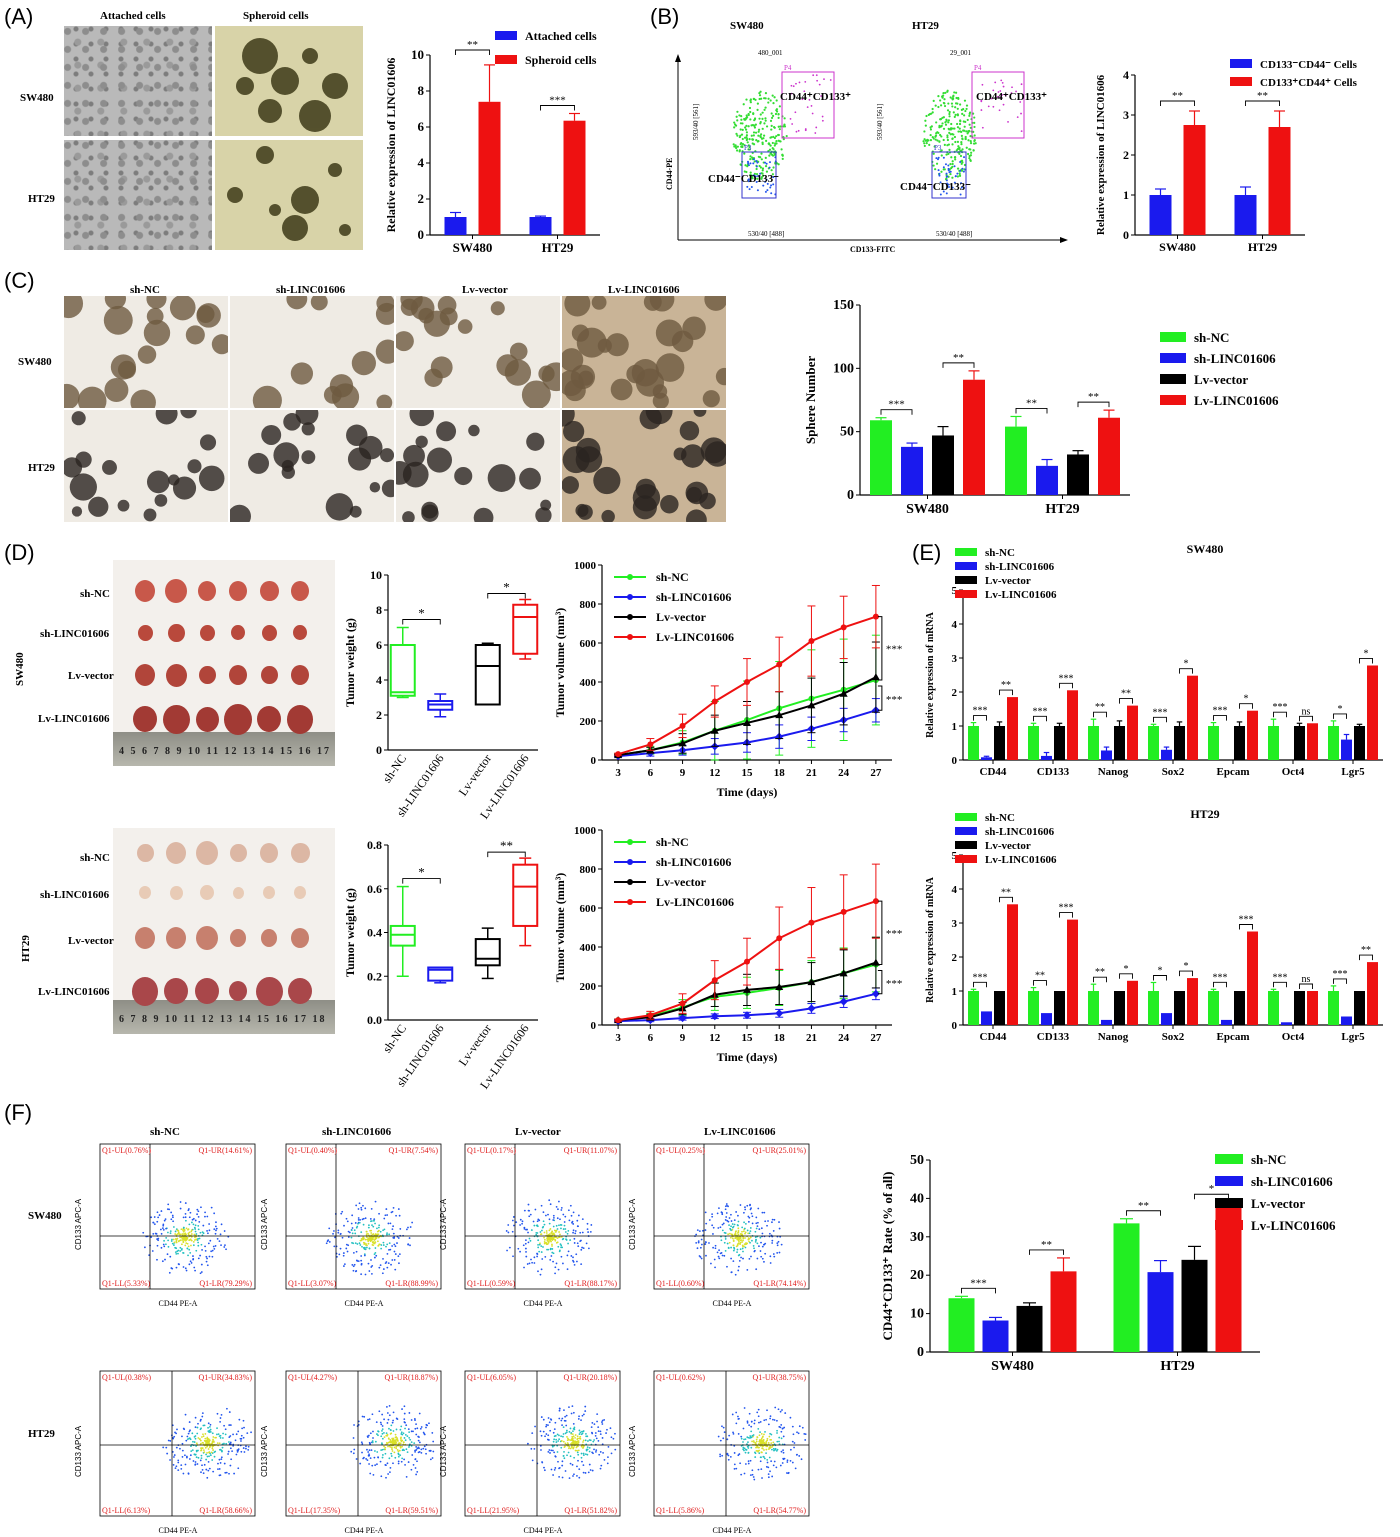 This screenshot has width=1400, height=1537. Describe the element at coordinates (766, 234) in the screenshot. I see `x-channel-sw480: 530/40 [488]` at that location.